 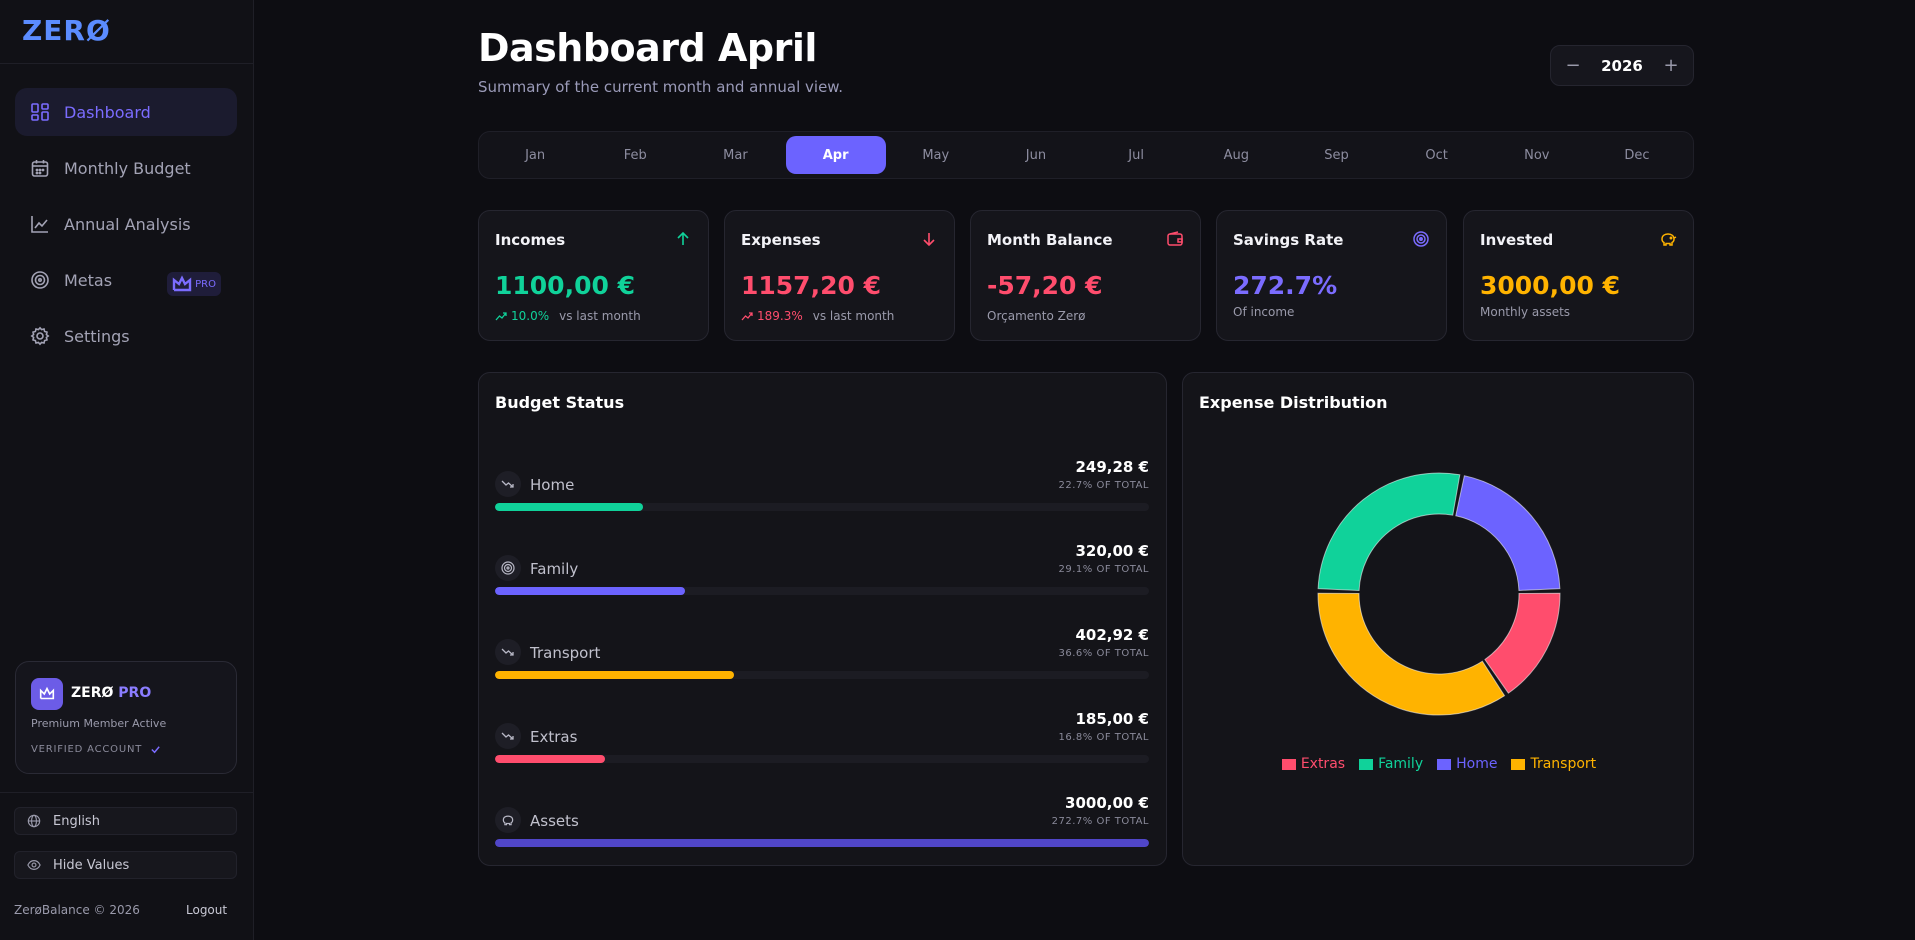 I want to click on legend-item-family: Family, so click(x=1391, y=764).